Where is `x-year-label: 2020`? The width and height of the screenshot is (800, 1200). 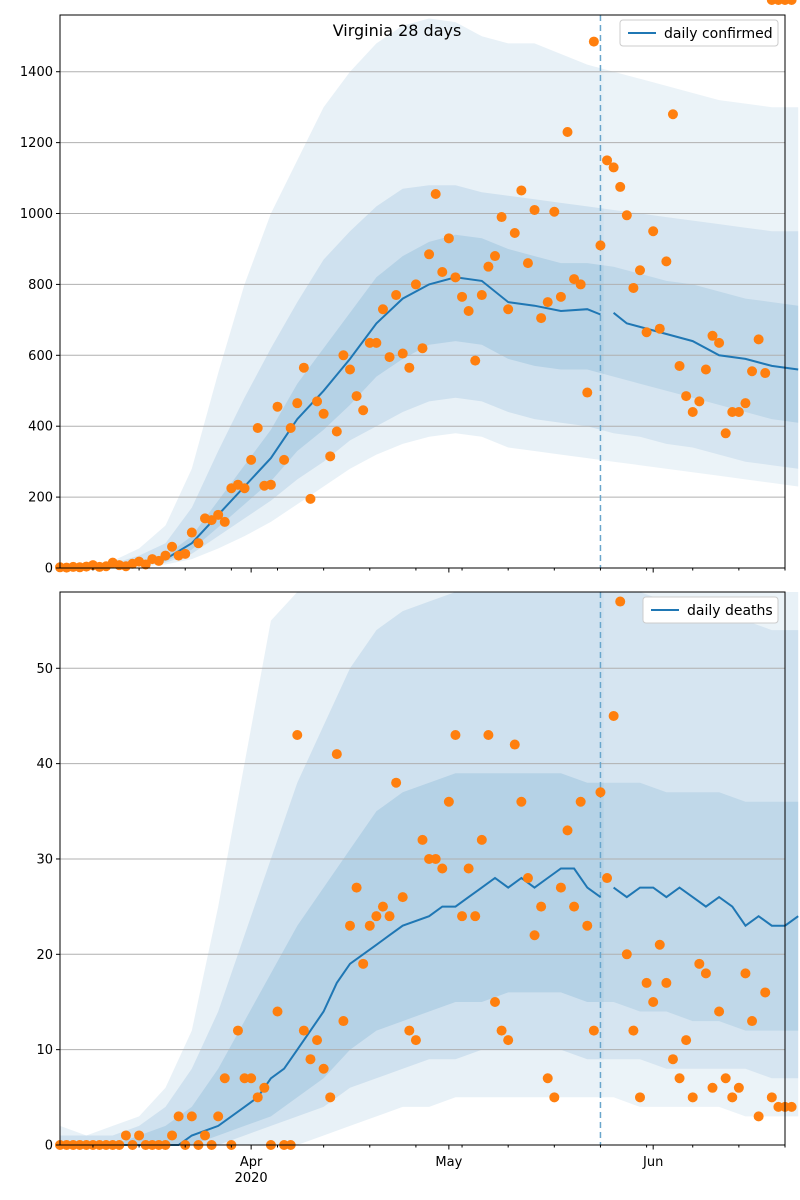
x-year-label: 2020 is located at coordinates (251, 1178).